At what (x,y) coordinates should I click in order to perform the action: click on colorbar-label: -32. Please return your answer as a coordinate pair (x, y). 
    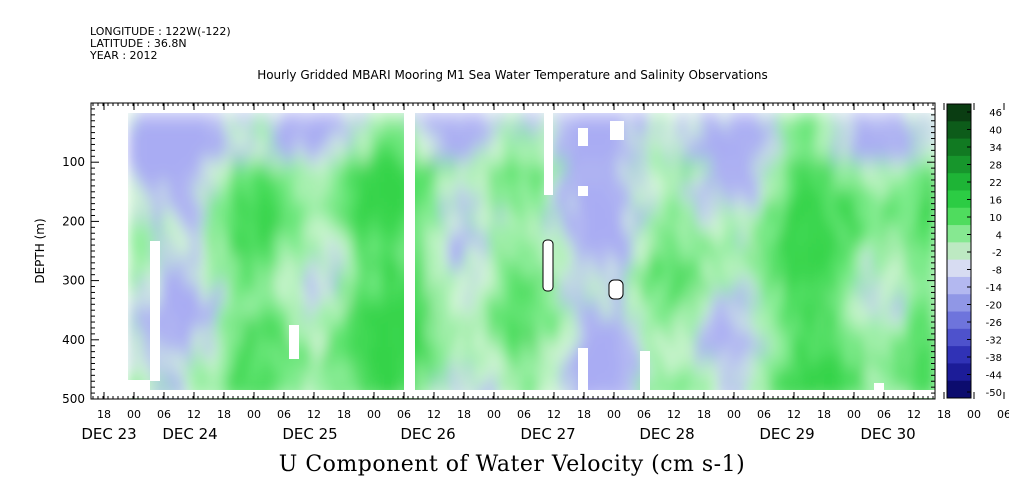
    Looking at the image, I should click on (994, 341).